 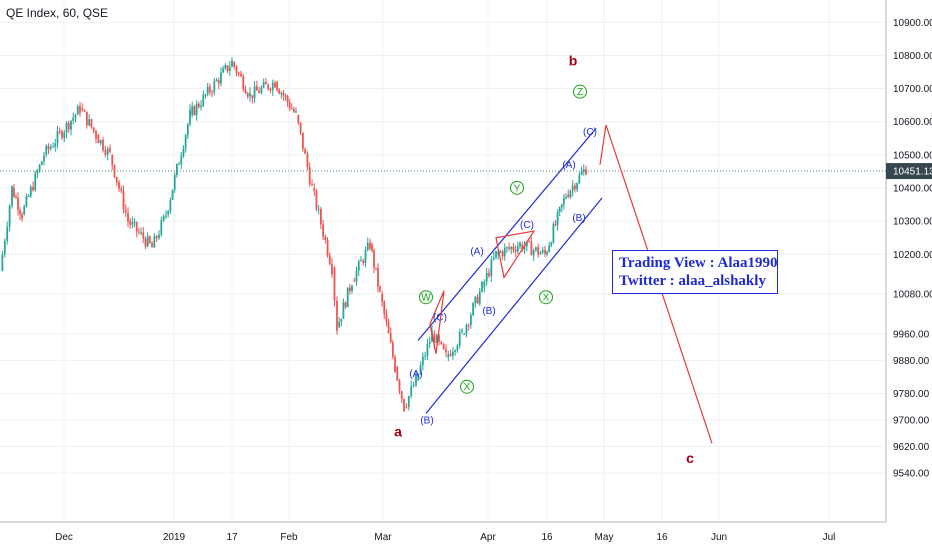 What do you see at coordinates (912, 222) in the screenshot?
I see `y-tick-label: 10300.00` at bounding box center [912, 222].